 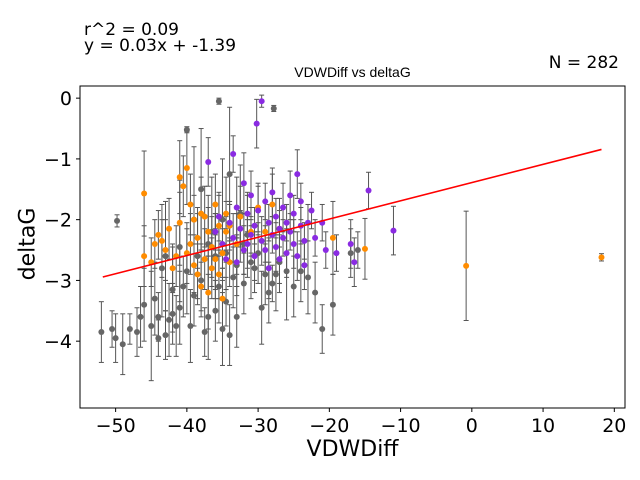 I want to click on x-tick-label: −20, so click(x=329, y=426).